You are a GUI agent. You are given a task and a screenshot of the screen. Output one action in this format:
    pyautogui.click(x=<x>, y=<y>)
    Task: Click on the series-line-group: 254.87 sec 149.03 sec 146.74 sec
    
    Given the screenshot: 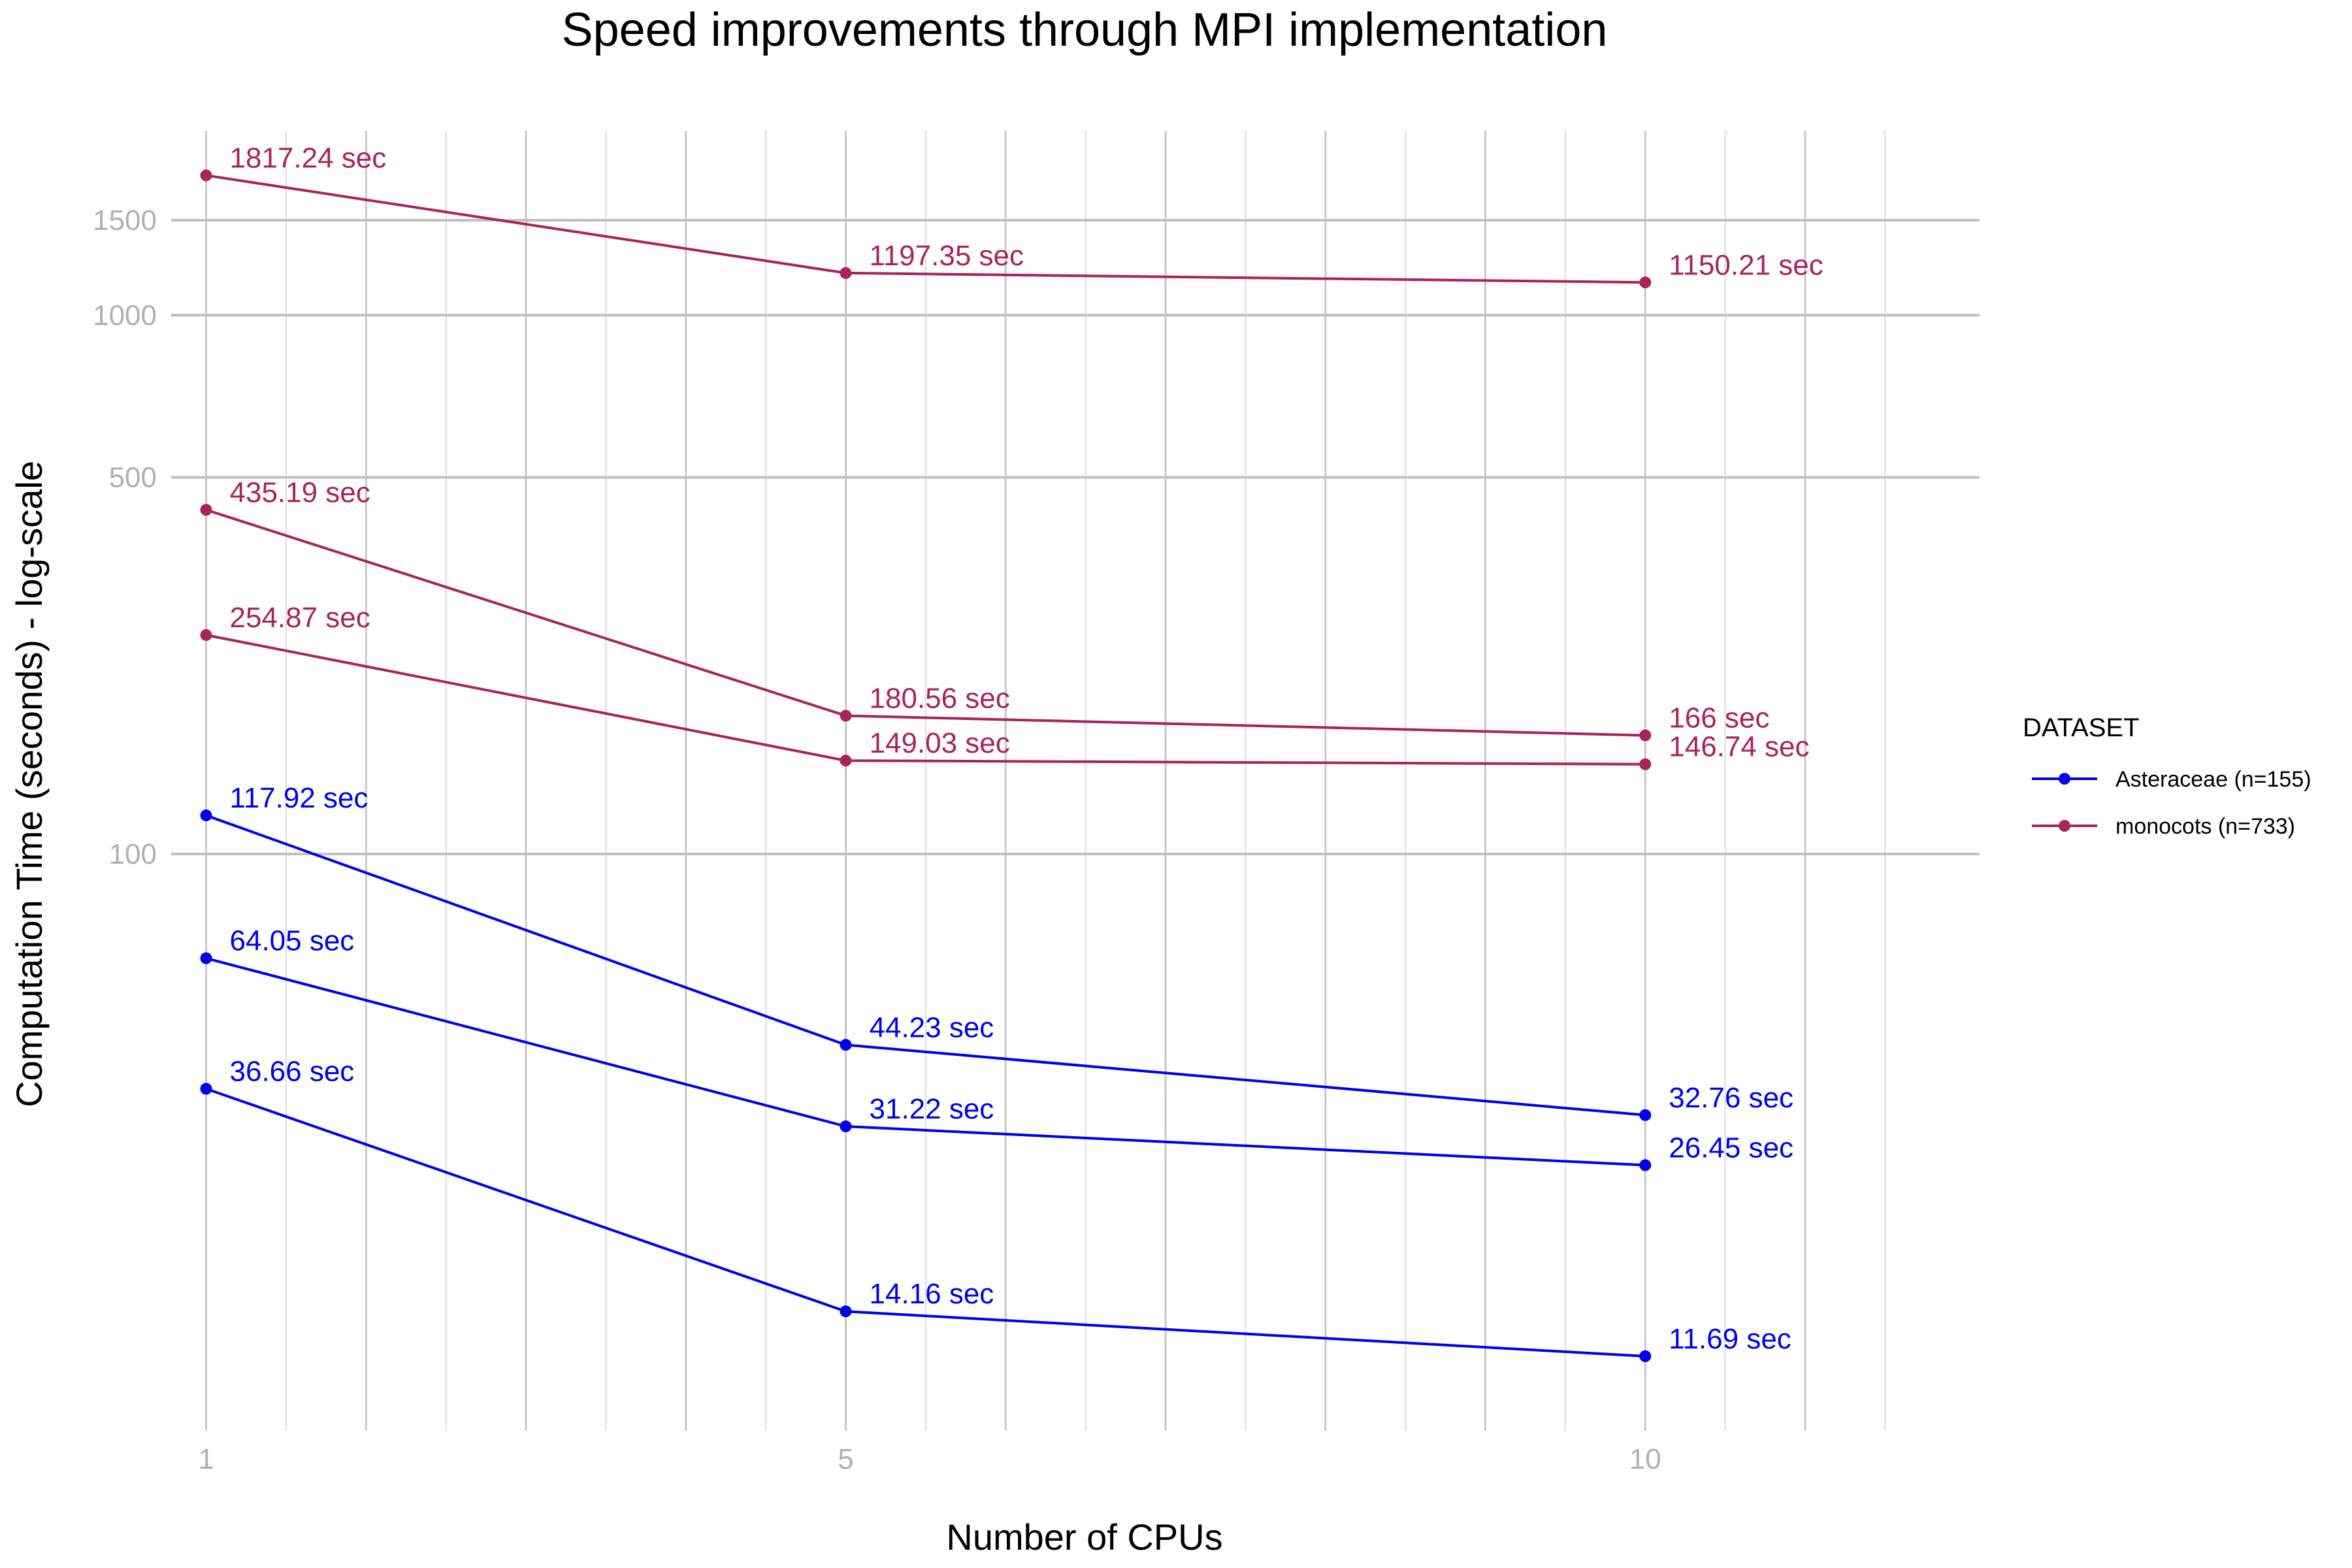 What is the action you would take?
    pyautogui.click(x=1005, y=686)
    